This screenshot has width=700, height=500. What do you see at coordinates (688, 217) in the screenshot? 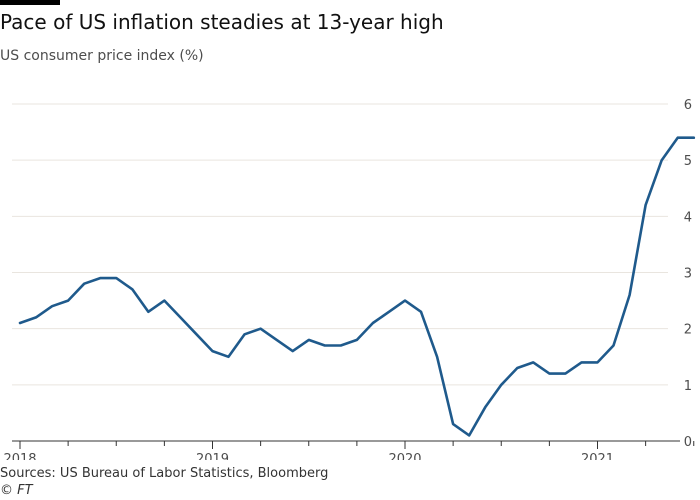
I see `y-tick-label: 4` at bounding box center [688, 217].